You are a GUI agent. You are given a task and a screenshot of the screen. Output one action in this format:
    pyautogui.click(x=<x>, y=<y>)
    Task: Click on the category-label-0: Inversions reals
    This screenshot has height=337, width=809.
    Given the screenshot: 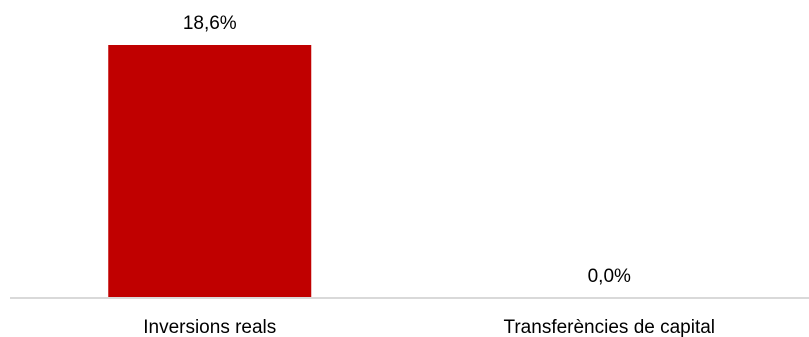 What is the action you would take?
    pyautogui.click(x=209, y=327)
    